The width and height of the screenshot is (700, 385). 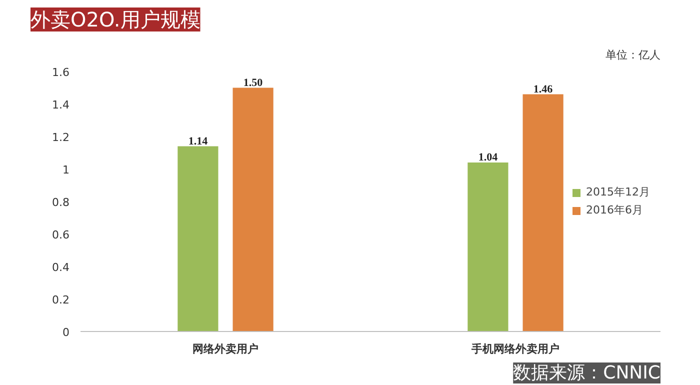 I want to click on legend-label: 2016年6月, so click(x=614, y=210).